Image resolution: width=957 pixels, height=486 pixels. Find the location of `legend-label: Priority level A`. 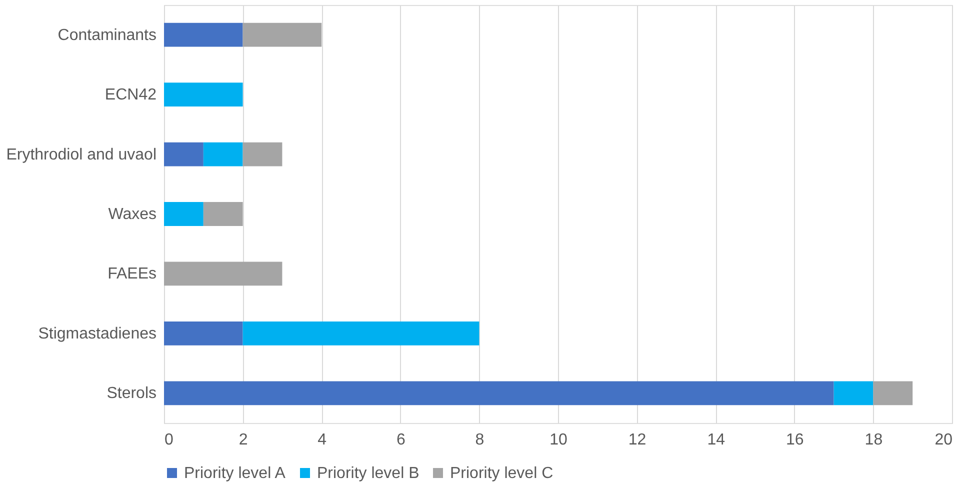

legend-label: Priority level A is located at coordinates (235, 473).